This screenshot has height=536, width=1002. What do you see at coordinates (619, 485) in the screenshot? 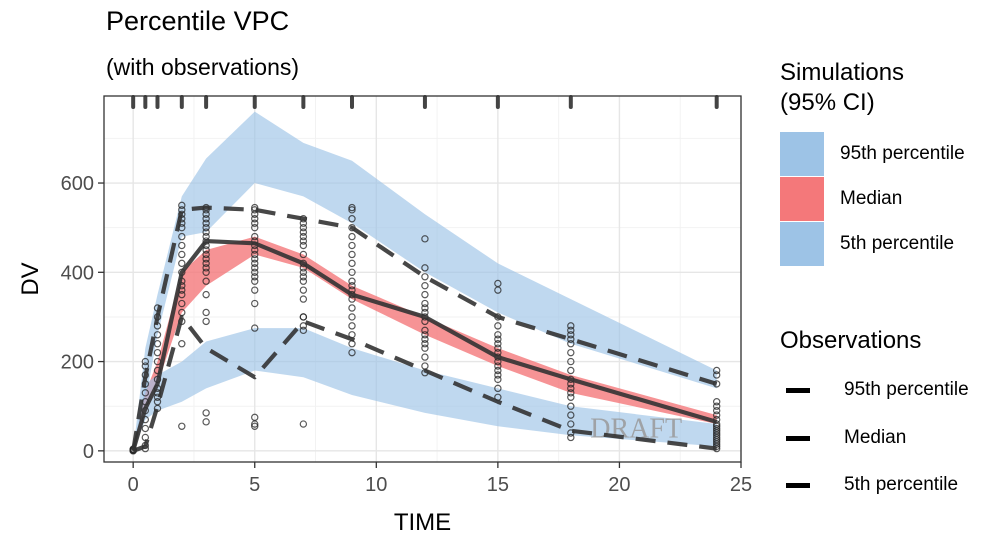
I see `x-tick-label: 20` at bounding box center [619, 485].